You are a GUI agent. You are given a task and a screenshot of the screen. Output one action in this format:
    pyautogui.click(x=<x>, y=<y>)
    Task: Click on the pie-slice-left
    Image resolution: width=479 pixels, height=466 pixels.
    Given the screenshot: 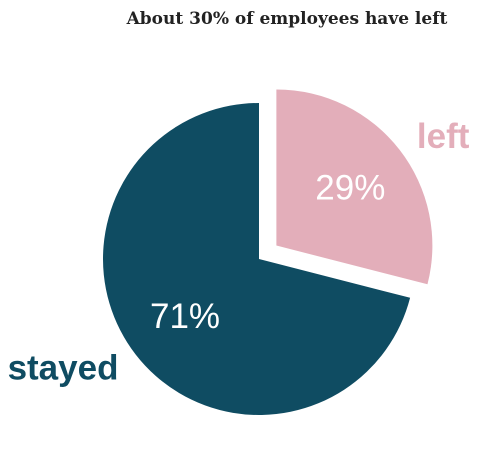 What is the action you would take?
    pyautogui.click(x=354, y=187)
    